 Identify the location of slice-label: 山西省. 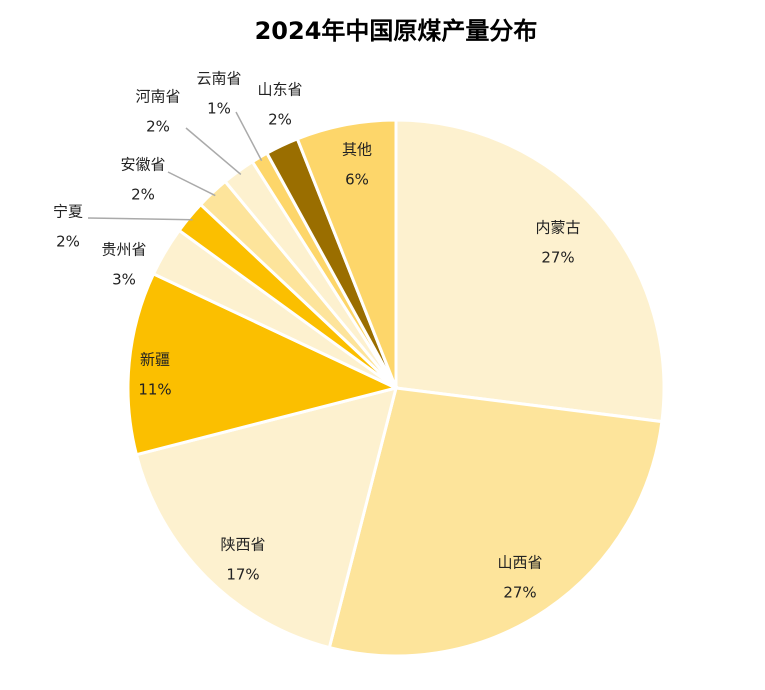
(519, 563).